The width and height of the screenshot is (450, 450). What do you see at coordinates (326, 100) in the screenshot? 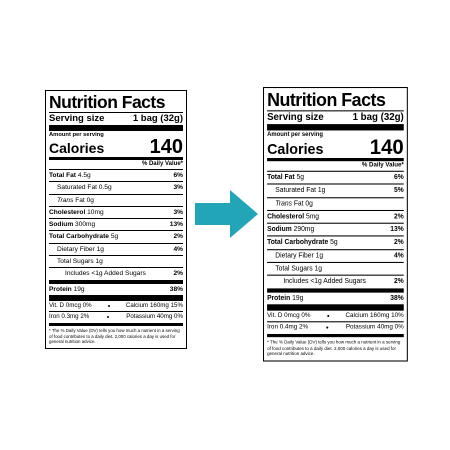
I see `title: Nutrition Facts` at bounding box center [326, 100].